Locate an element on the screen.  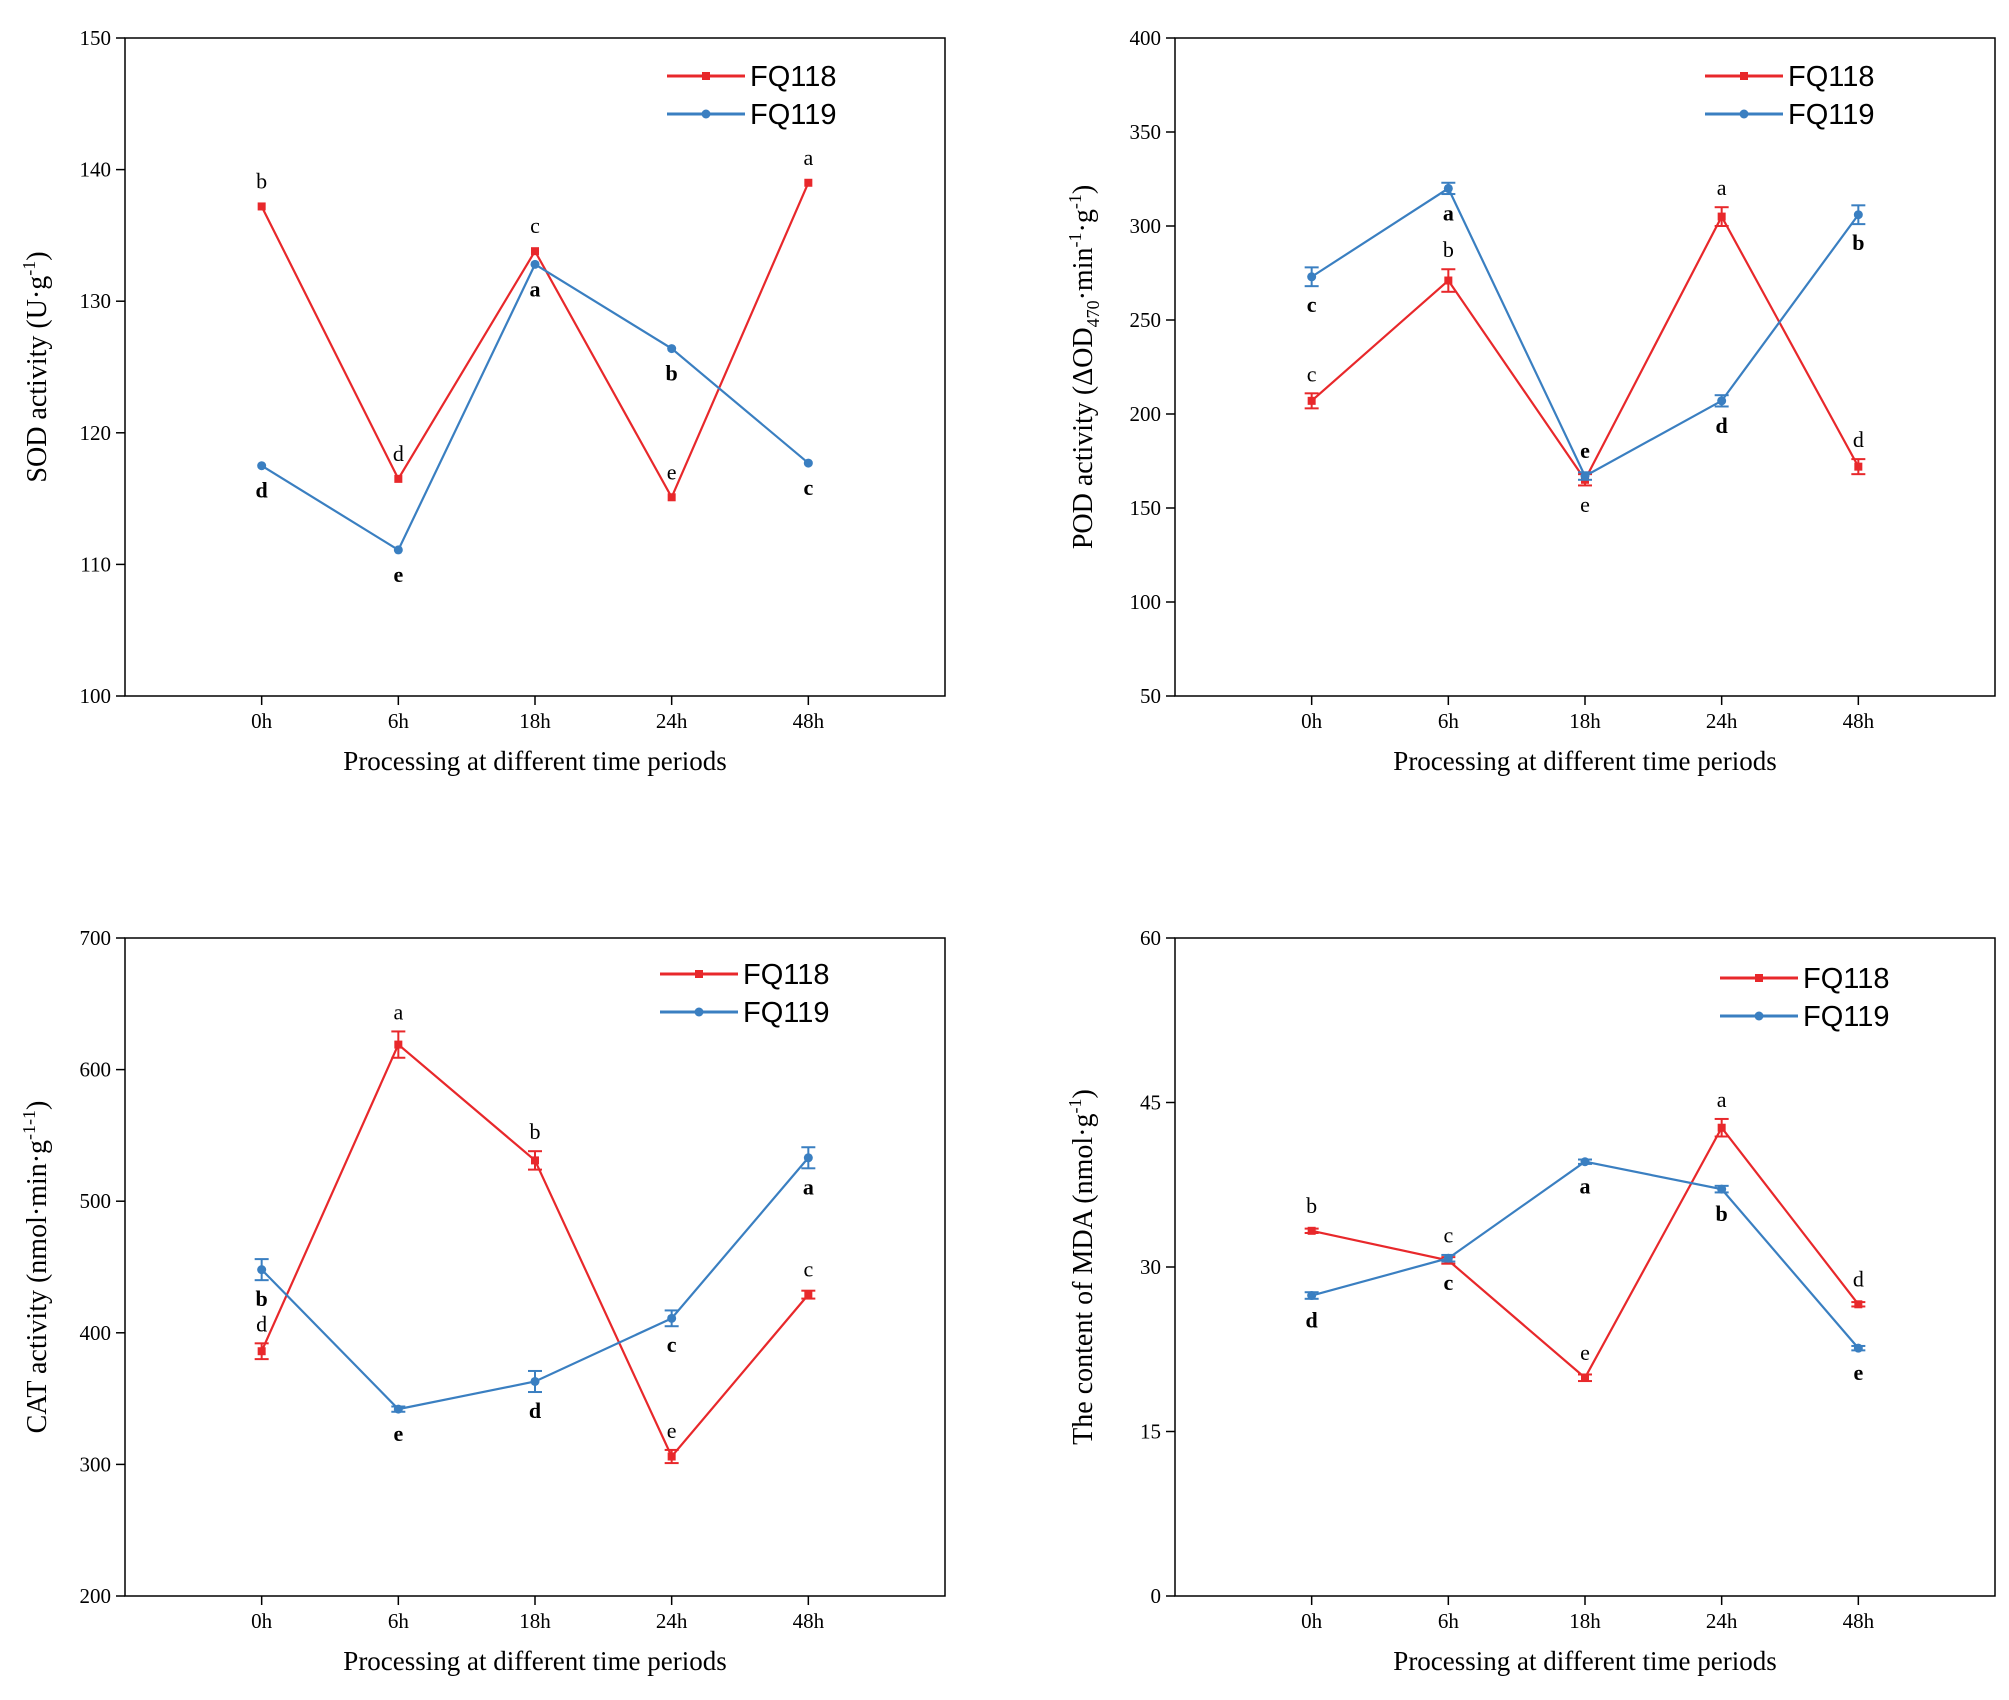
x-tick-label: 6h is located at coordinates (399, 721).